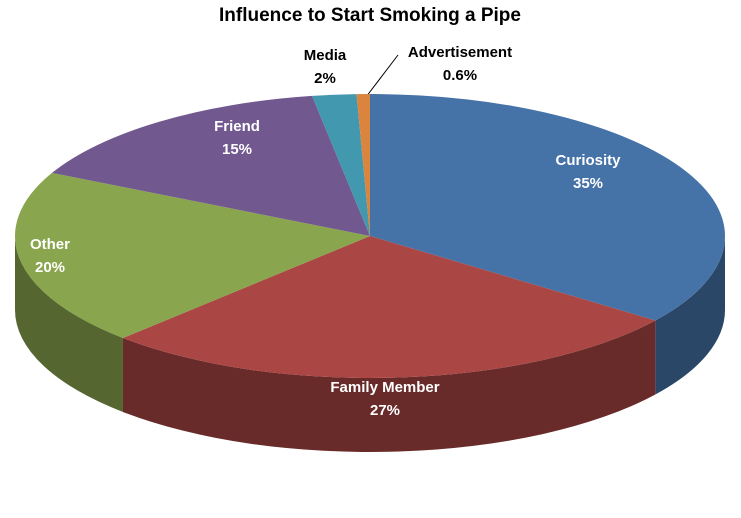 This screenshot has height=518, width=741. Describe the element at coordinates (50, 244) in the screenshot. I see `slice-label: Other` at that location.